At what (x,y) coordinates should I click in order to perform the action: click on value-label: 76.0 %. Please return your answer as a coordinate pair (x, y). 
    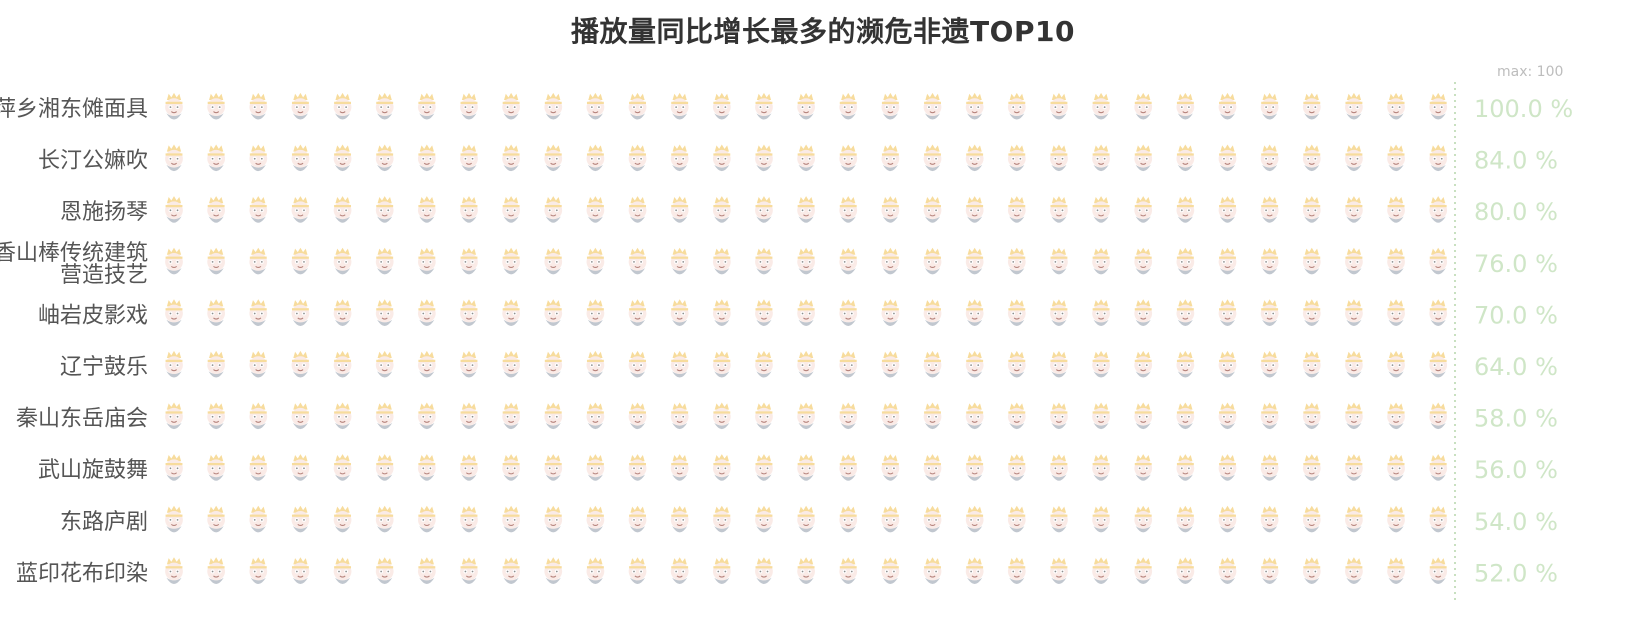
    Looking at the image, I should click on (1516, 264).